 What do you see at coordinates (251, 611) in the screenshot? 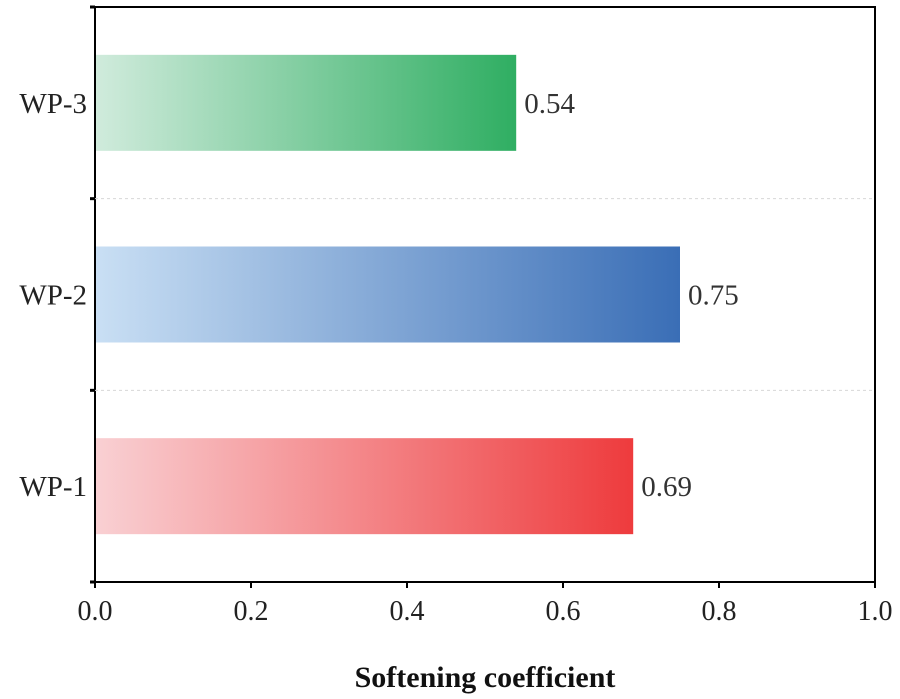
I see `x-tick-label: 0.2` at bounding box center [251, 611].